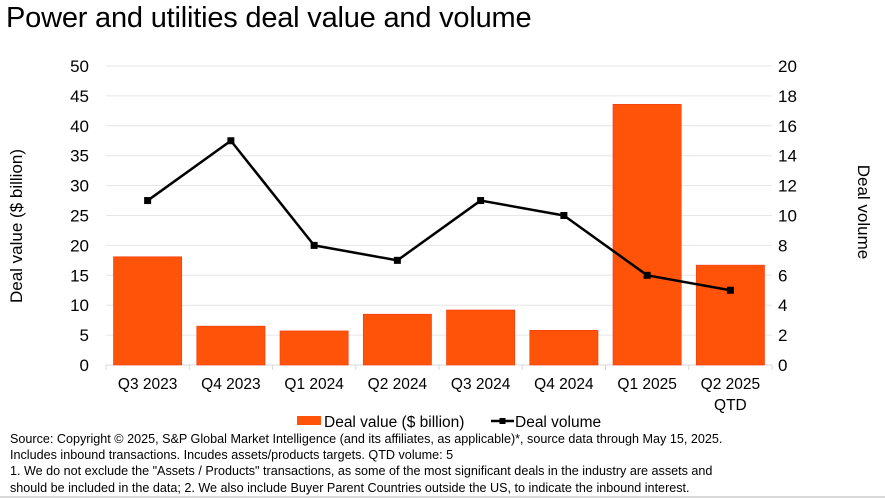 This screenshot has width=885, height=498. I want to click on y-tick-label-left: 35, so click(79, 156).